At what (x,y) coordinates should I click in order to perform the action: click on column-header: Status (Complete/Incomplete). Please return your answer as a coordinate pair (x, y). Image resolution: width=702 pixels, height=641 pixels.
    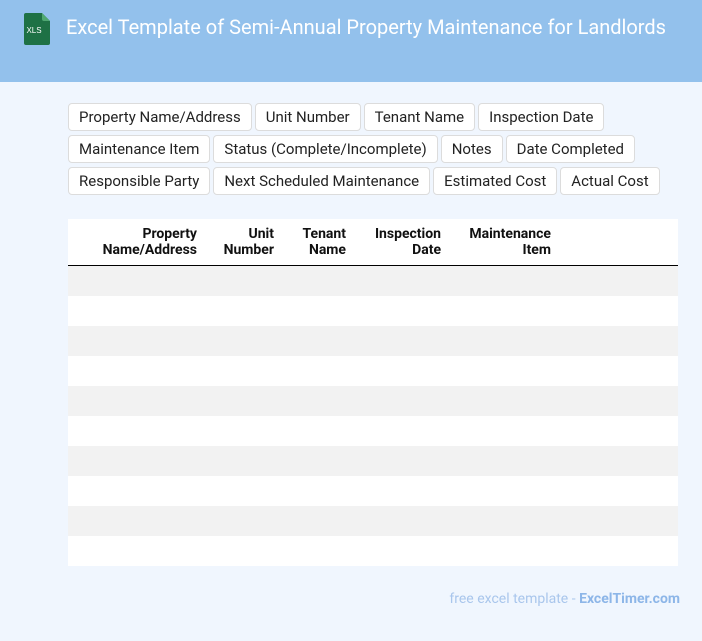
    Looking at the image, I should click on (619, 242).